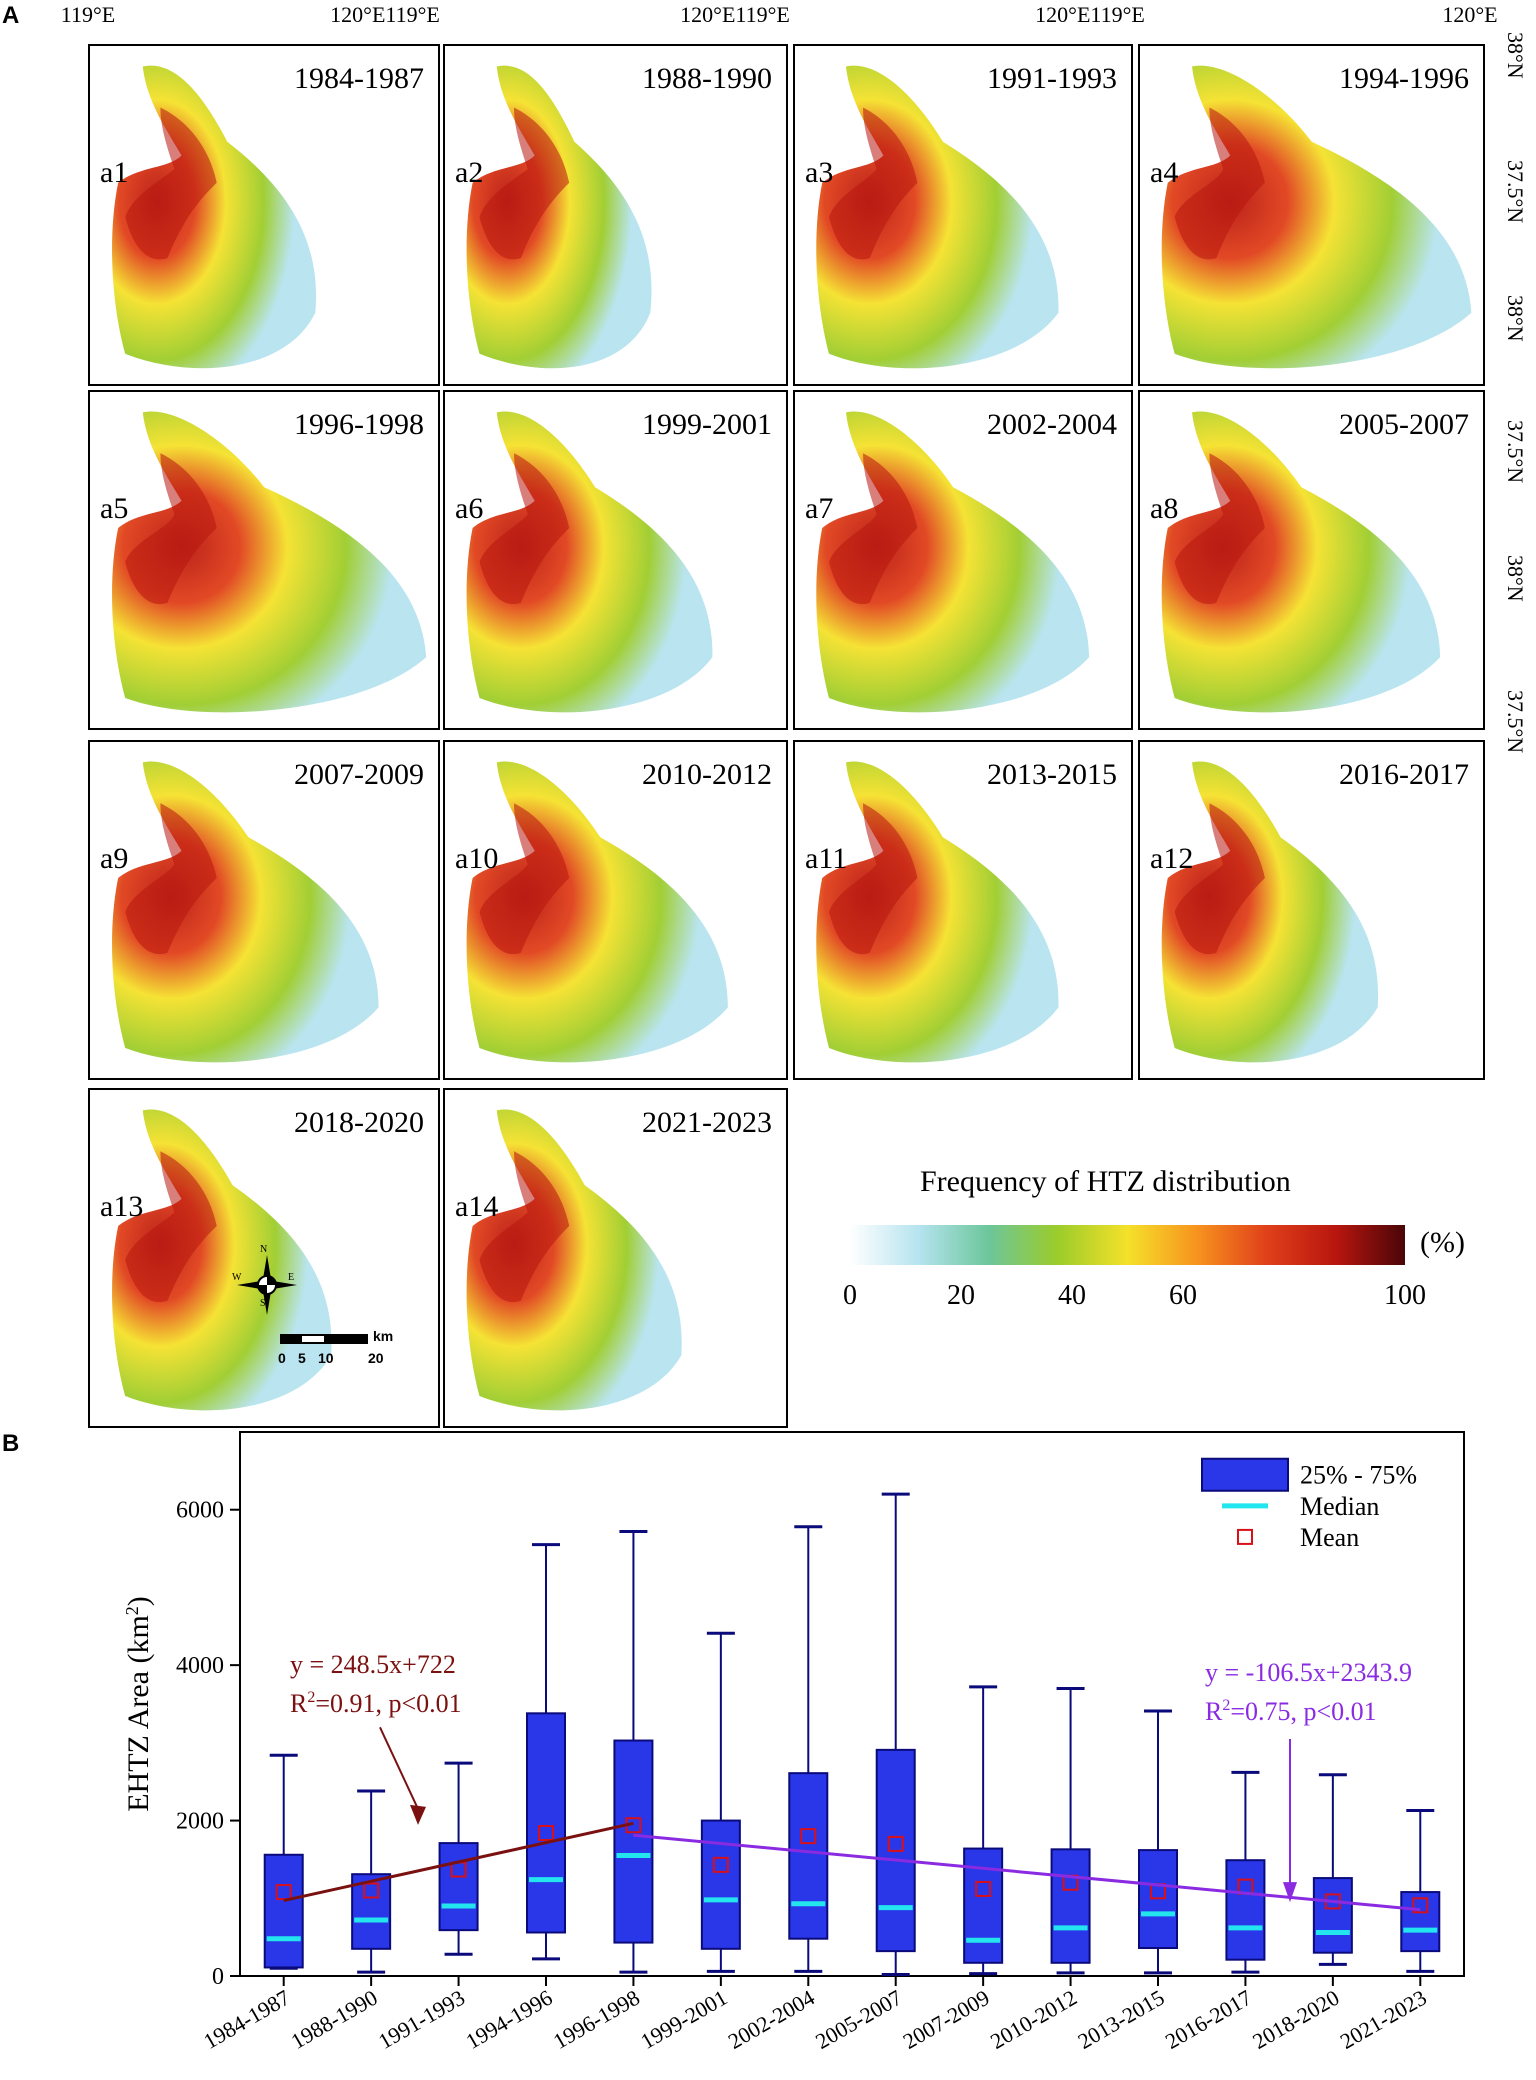 The height and width of the screenshot is (2080, 1536). Describe the element at coordinates (615, 215) in the screenshot. I see `map-panel-a2: 1988-1990 a2` at that location.